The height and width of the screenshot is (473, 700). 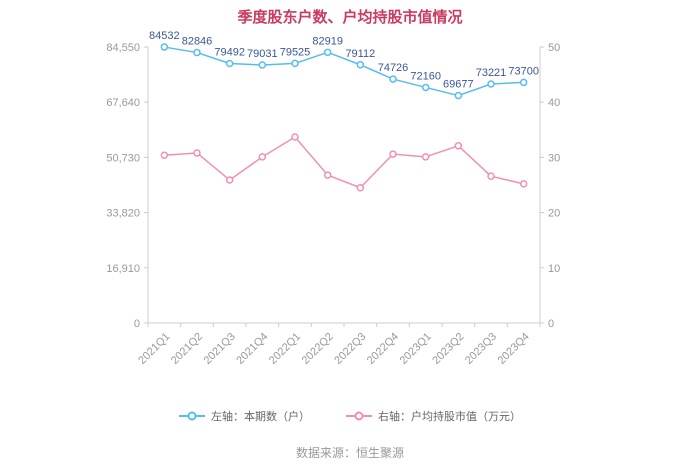 What do you see at coordinates (252, 349) in the screenshot?
I see `x-axis-category-label: 2021Q4` at bounding box center [252, 349].